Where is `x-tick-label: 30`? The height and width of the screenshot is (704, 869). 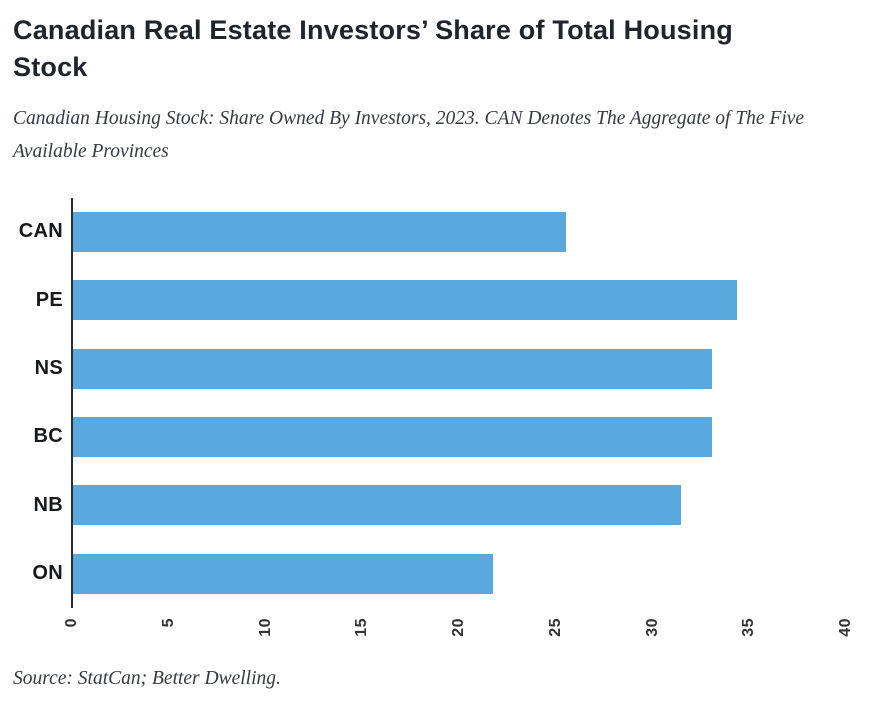 x-tick-label: 30 is located at coordinates (652, 627).